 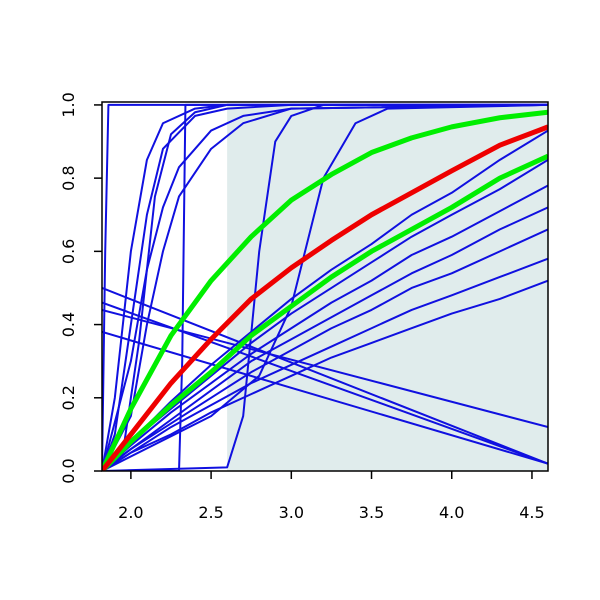 What do you see at coordinates (130, 512) in the screenshot?
I see `x-tick-label: 2.0` at bounding box center [130, 512].